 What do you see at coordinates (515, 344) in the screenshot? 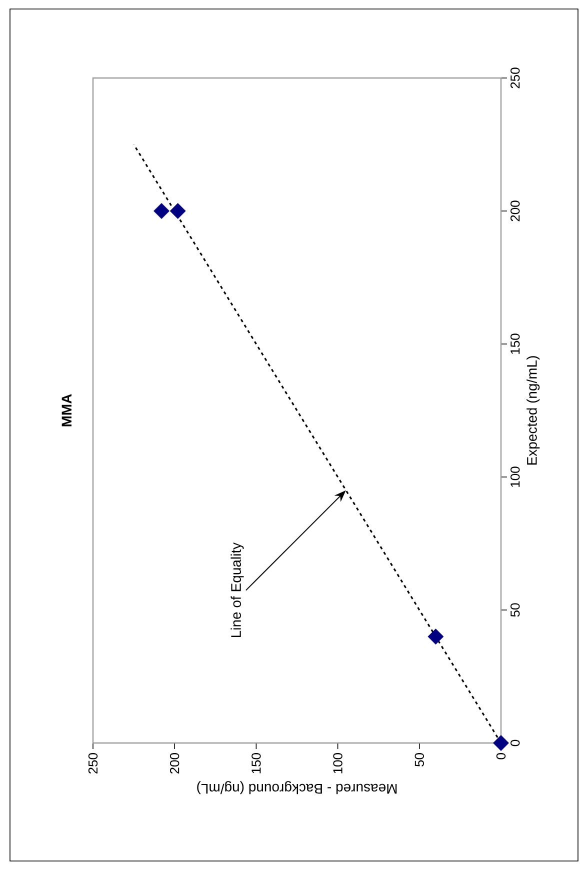
I see `y-tick-label: 150` at bounding box center [515, 344].